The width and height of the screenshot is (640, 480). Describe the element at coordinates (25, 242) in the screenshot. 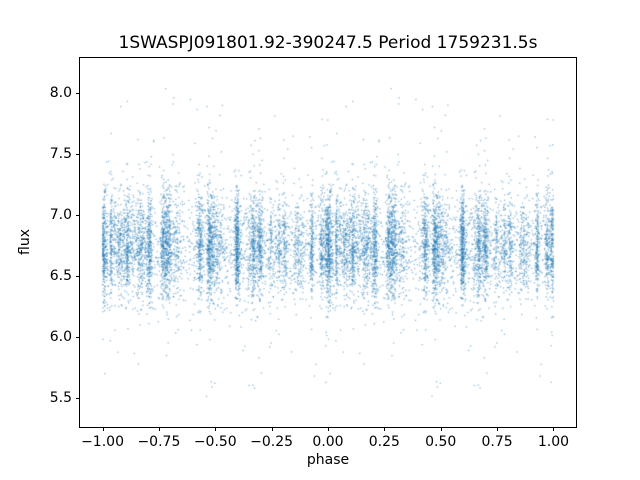

I see `y-axis-label: flux` at that location.